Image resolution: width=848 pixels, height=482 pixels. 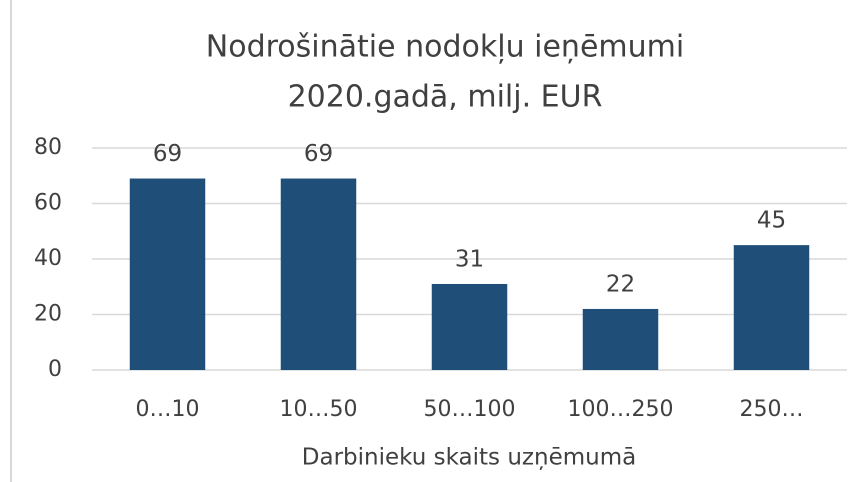 What do you see at coordinates (48, 147) in the screenshot?
I see `y-tick-label: 80` at bounding box center [48, 147].